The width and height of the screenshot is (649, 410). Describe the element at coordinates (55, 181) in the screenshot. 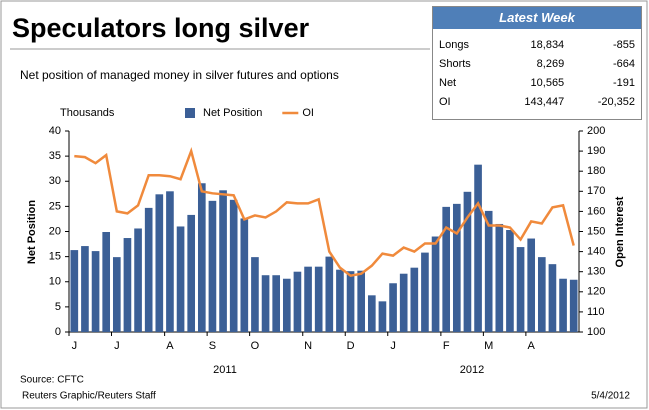

I see `y-tick-label: 30` at that location.